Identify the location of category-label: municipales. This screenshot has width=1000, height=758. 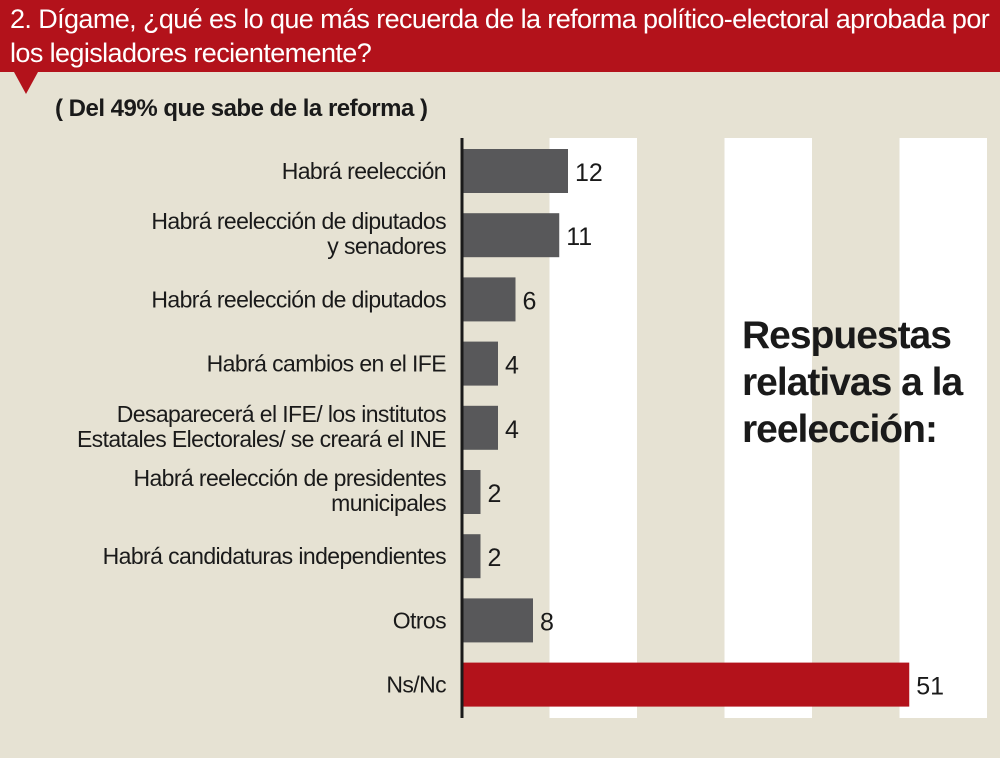
(388, 503).